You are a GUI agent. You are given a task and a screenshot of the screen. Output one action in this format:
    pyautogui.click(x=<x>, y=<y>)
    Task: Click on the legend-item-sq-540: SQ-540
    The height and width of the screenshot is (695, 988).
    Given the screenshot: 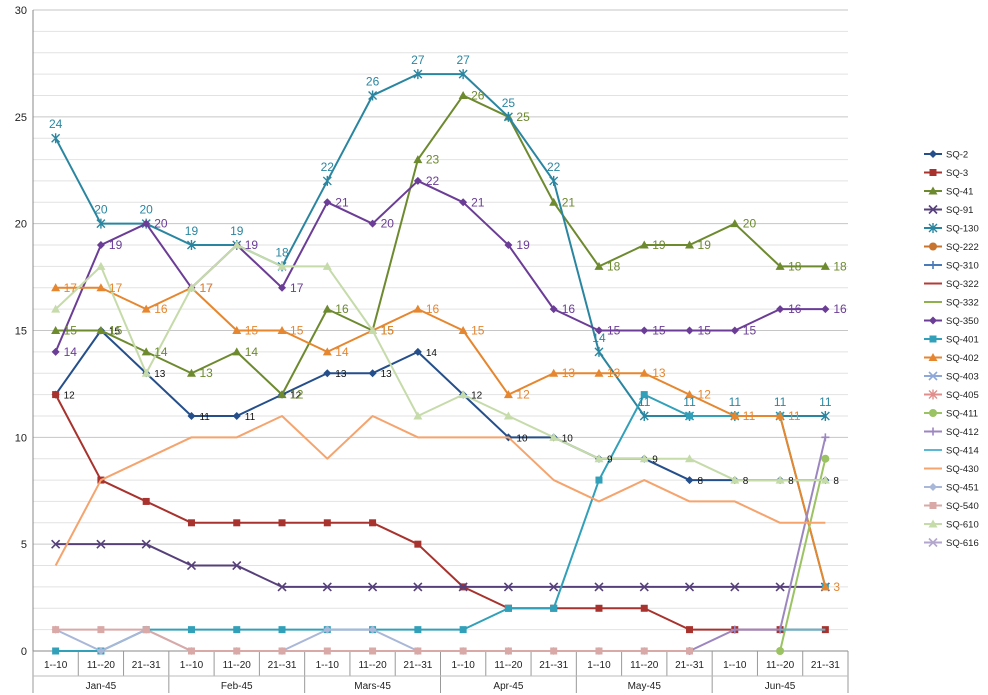 What is the action you would take?
    pyautogui.click(x=951, y=506)
    